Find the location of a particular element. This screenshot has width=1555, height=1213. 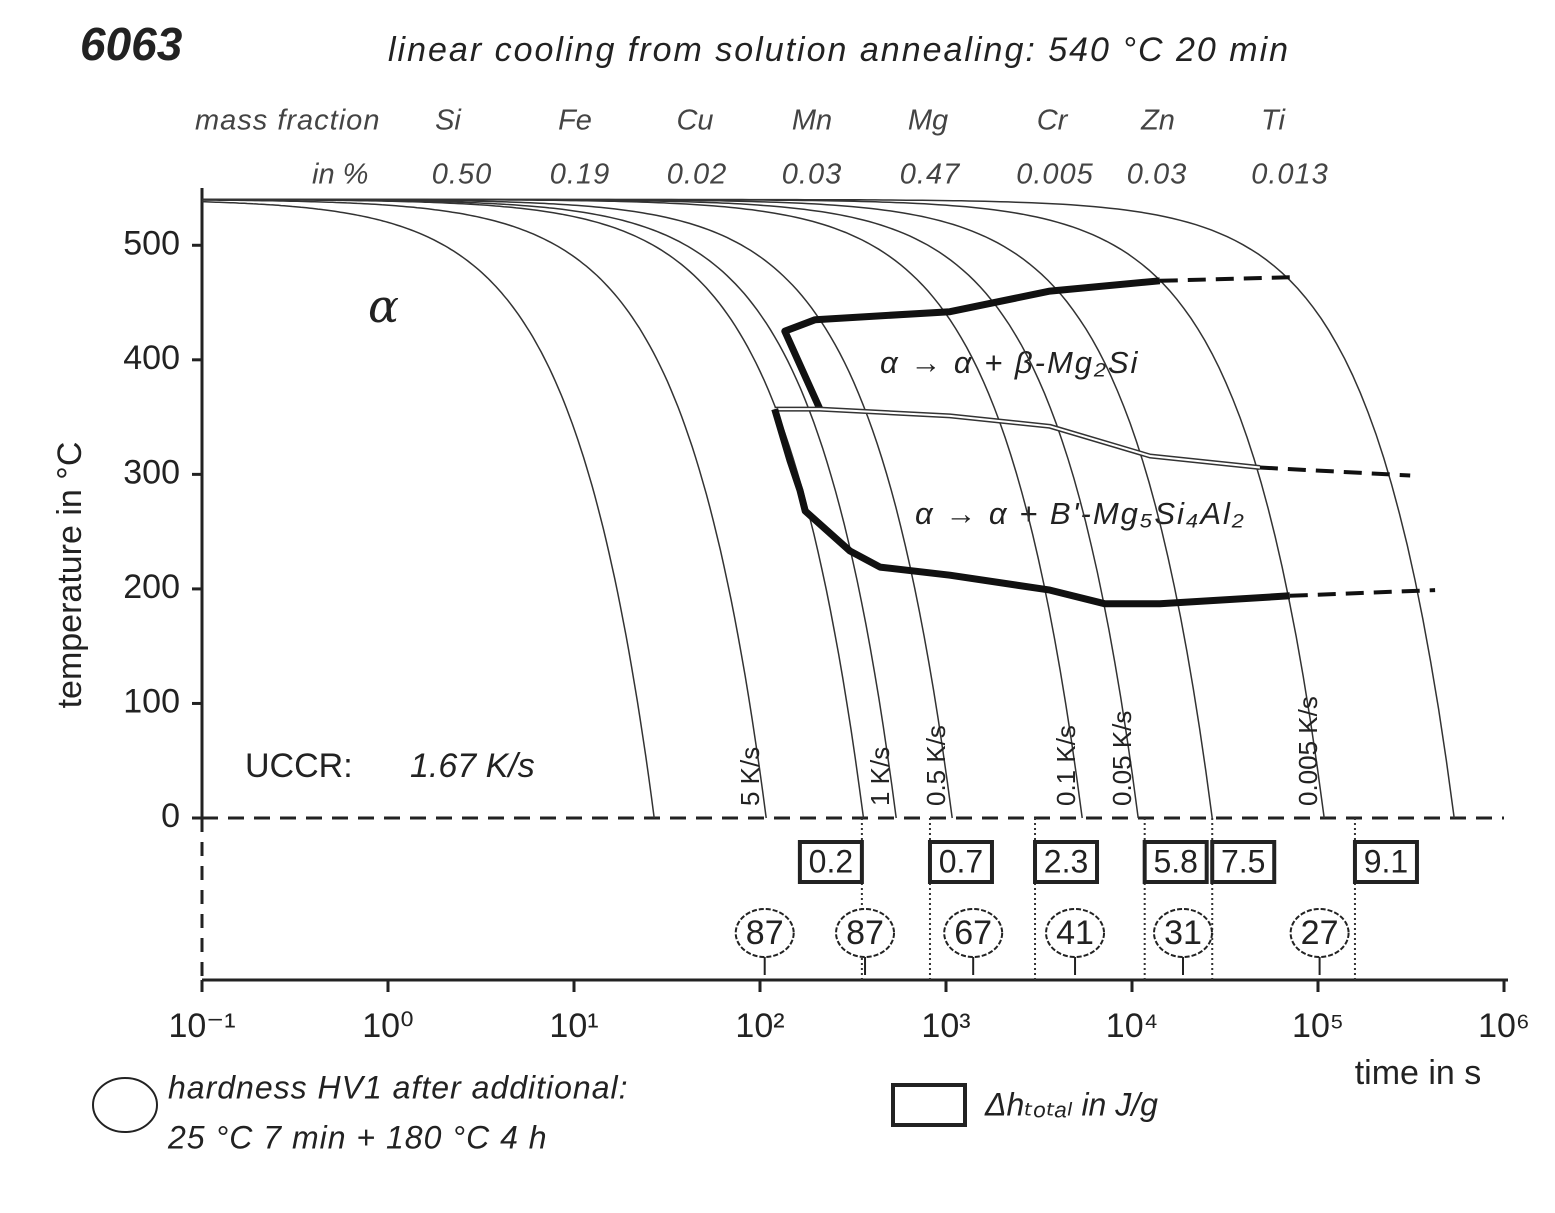

enthalpy-value: 0.7 is located at coordinates (961, 861).